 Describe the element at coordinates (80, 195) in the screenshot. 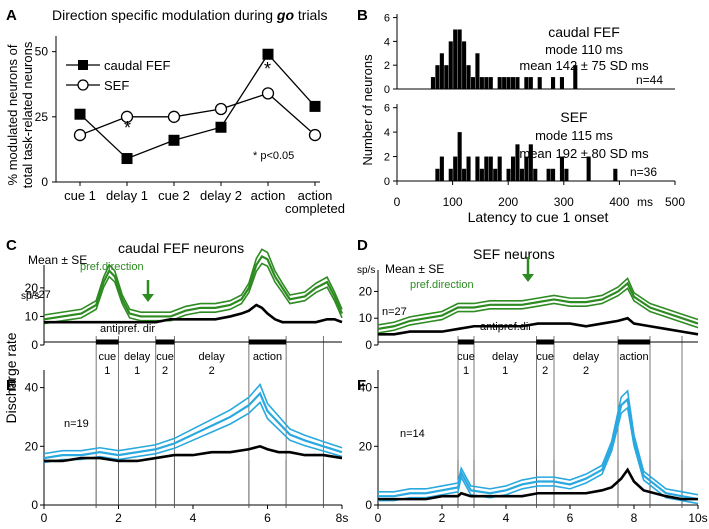

I see `panel-a-xtick-label: cue 1` at that location.